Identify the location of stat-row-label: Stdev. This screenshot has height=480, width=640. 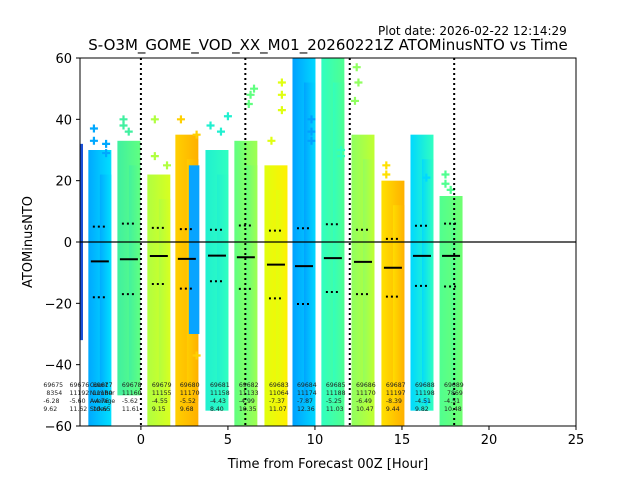
(99, 409).